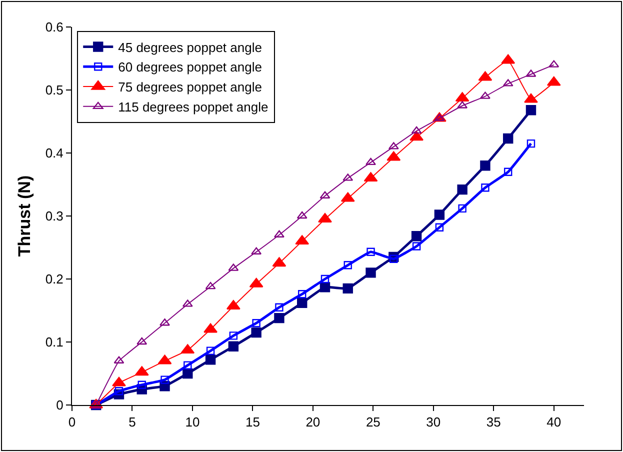 The image size is (623, 452). Describe the element at coordinates (72, 422) in the screenshot. I see `x-tick-label: 0` at that location.